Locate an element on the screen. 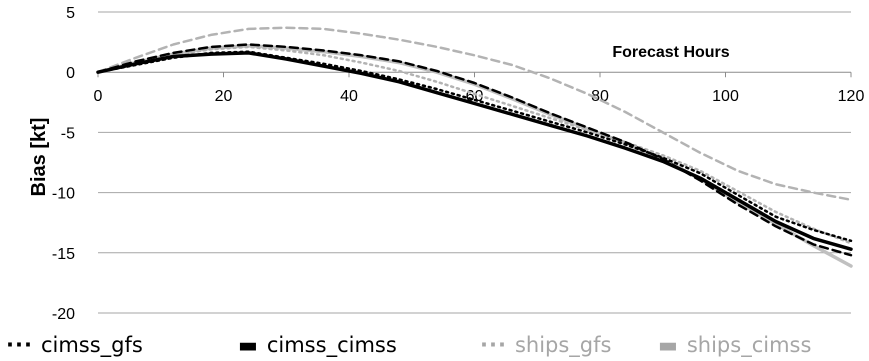 Image resolution: width=869 pixels, height=361 pixels. x-tick-labels: 0 20 40 60 80 100 120 is located at coordinates (479, 88).